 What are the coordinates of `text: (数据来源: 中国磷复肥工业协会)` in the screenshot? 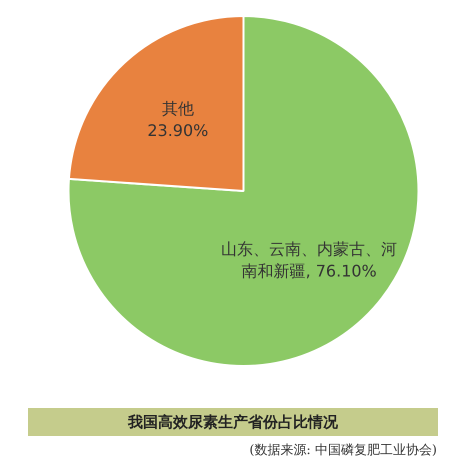 It's located at (343, 451).